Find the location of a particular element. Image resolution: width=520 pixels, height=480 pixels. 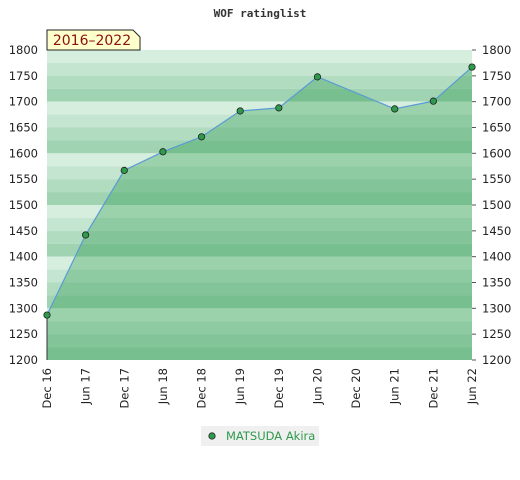

y-tick-label-left: 1300 is located at coordinates (23, 308).